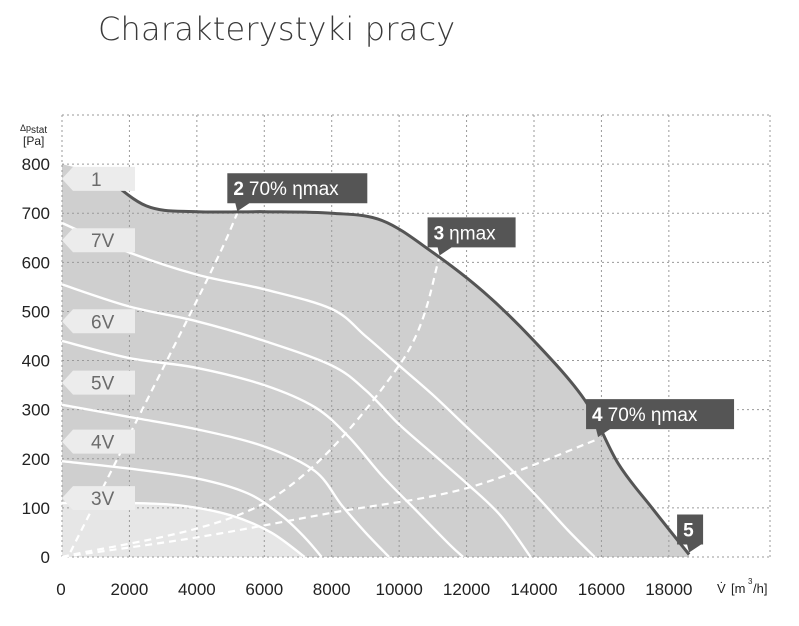 The width and height of the screenshot is (799, 626). What do you see at coordinates (750, 581) in the screenshot?
I see `x-axis-label-sup: 3` at bounding box center [750, 581].